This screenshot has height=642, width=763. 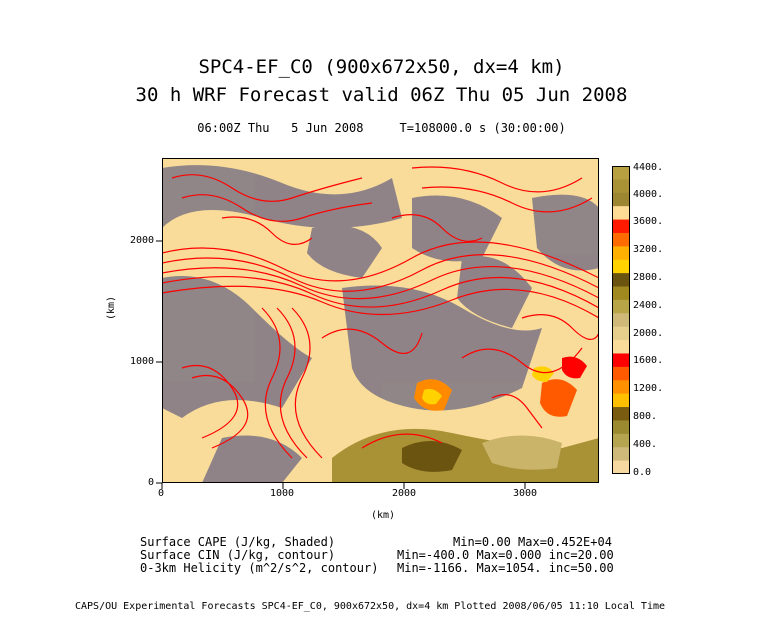 I want to click on legend-cin-name: Surface CIN (J/kg, contour), so click(x=238, y=555).